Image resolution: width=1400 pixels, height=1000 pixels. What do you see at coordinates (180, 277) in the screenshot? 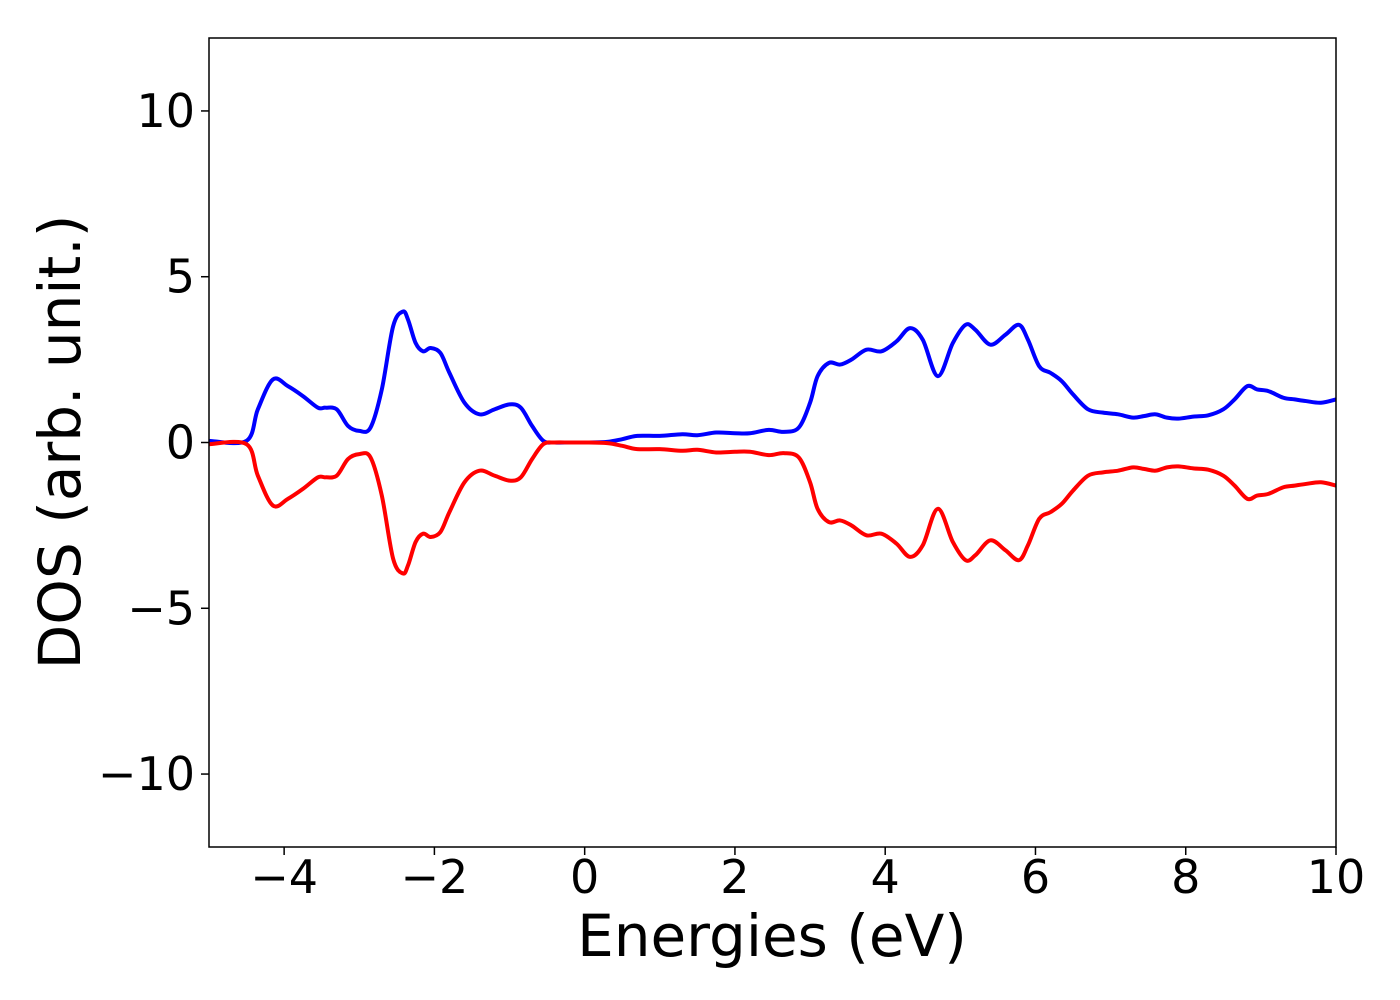
I see `y-tick-label: 5` at bounding box center [180, 277].